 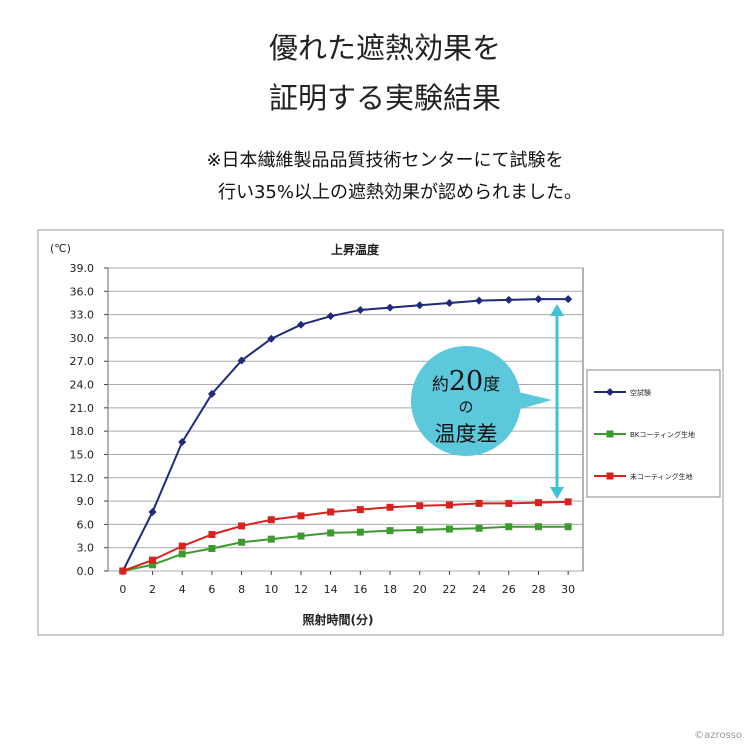 I want to click on x-tick-label: 28, so click(x=538, y=589).